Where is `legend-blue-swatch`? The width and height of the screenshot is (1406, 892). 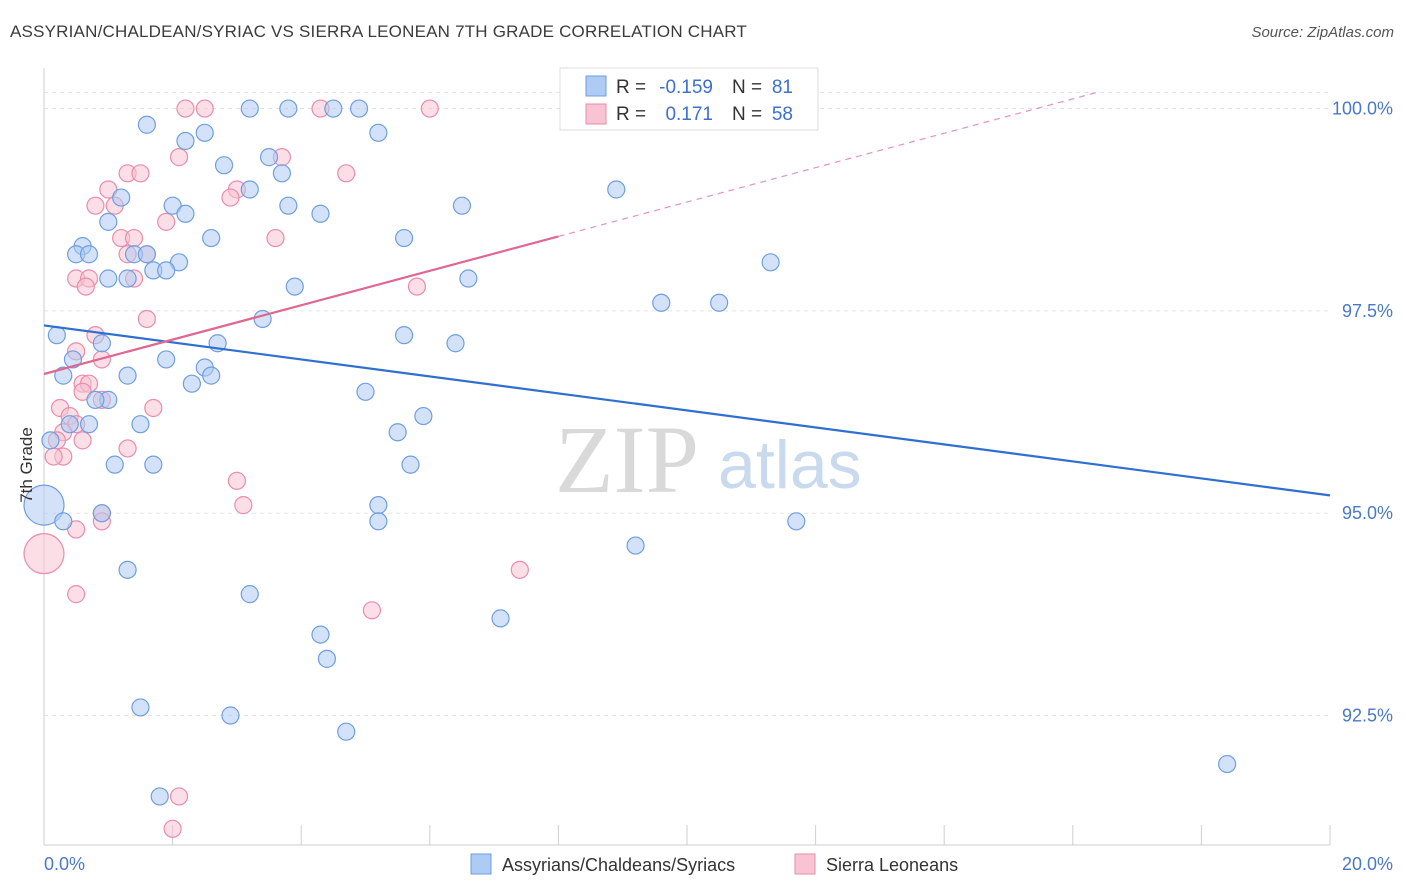 legend-blue-swatch is located at coordinates (481, 864).